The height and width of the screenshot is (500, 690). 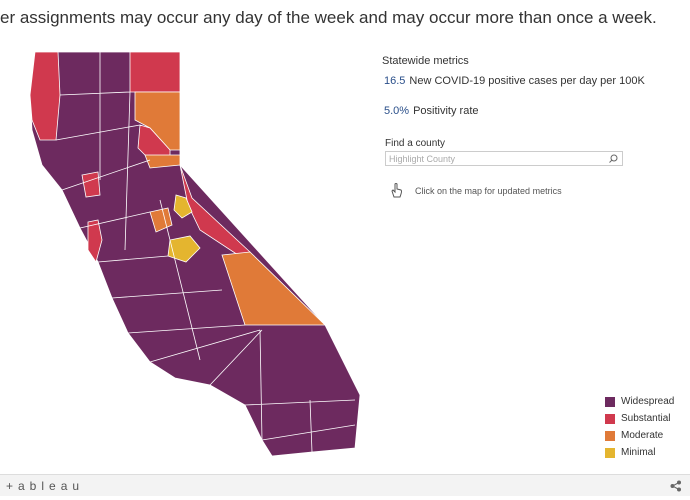 I want to click on legend-label: Moderate, so click(x=642, y=435).